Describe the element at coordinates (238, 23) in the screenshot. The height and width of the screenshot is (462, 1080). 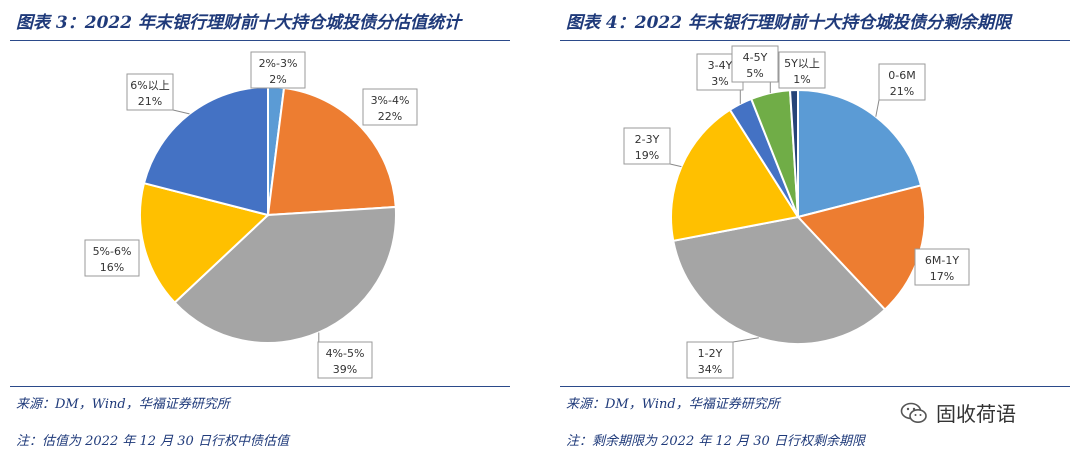
I see `chart-title: 图表 3：2022 年末银行理财前十大持仓城投债分估值统计` at that location.